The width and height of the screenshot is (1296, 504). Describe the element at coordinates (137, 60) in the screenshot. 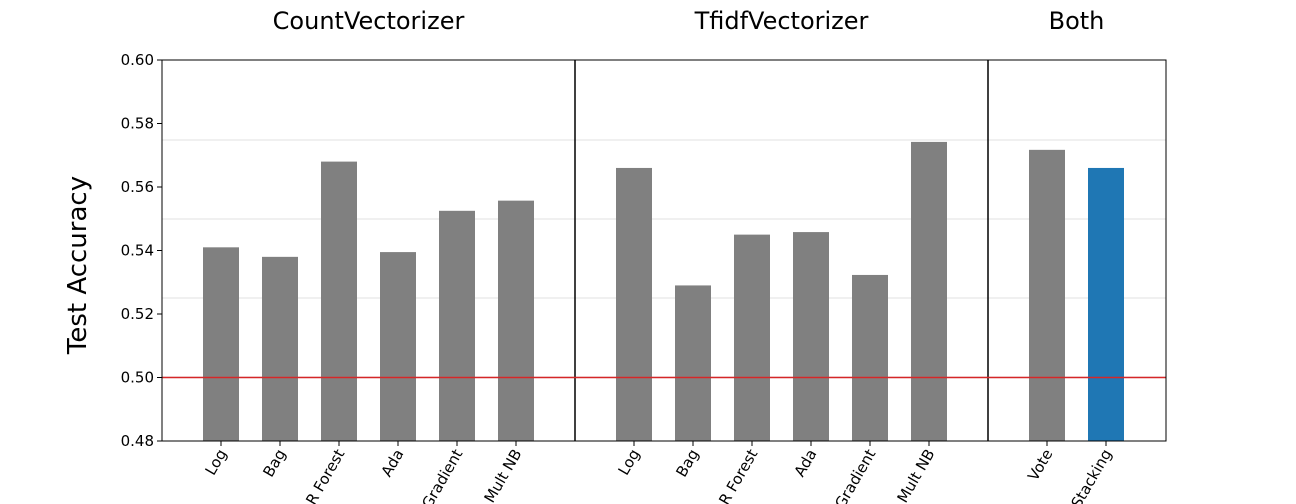

I see `y-tick-label: 0.60` at that location.